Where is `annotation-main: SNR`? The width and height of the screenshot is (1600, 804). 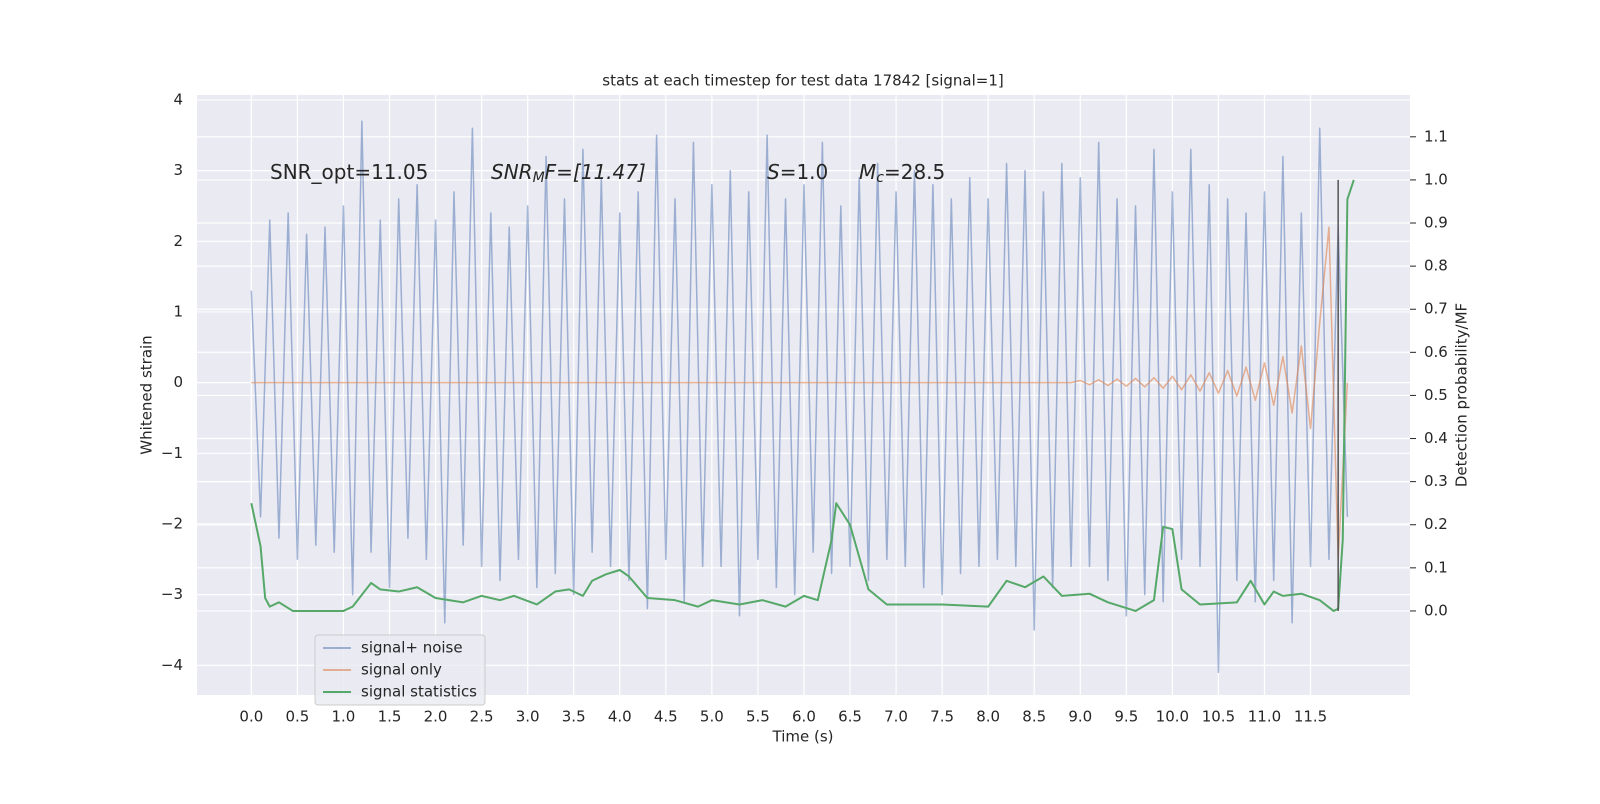 annotation-main: SNR is located at coordinates (512, 172).